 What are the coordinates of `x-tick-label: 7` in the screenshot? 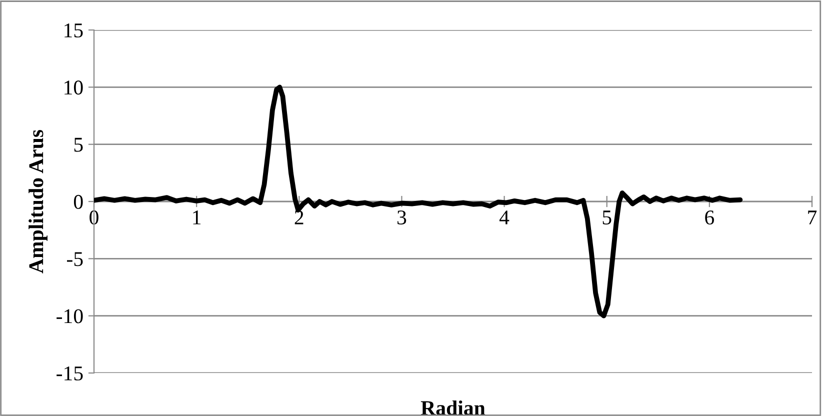 It's located at (812, 217).